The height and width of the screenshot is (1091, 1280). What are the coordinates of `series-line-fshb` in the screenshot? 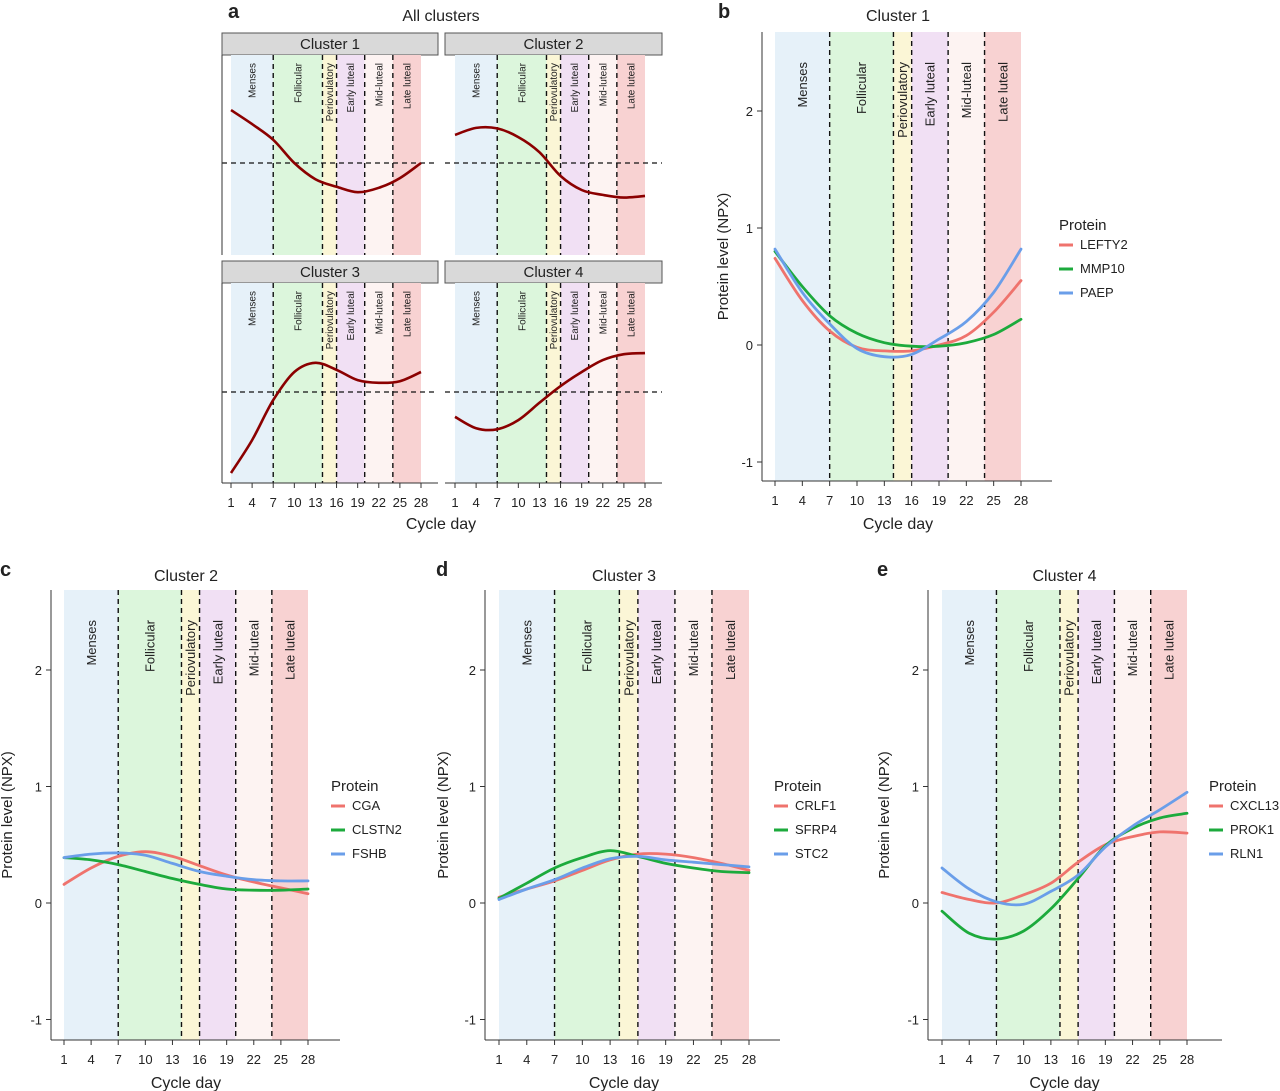 It's located at (186, 867).